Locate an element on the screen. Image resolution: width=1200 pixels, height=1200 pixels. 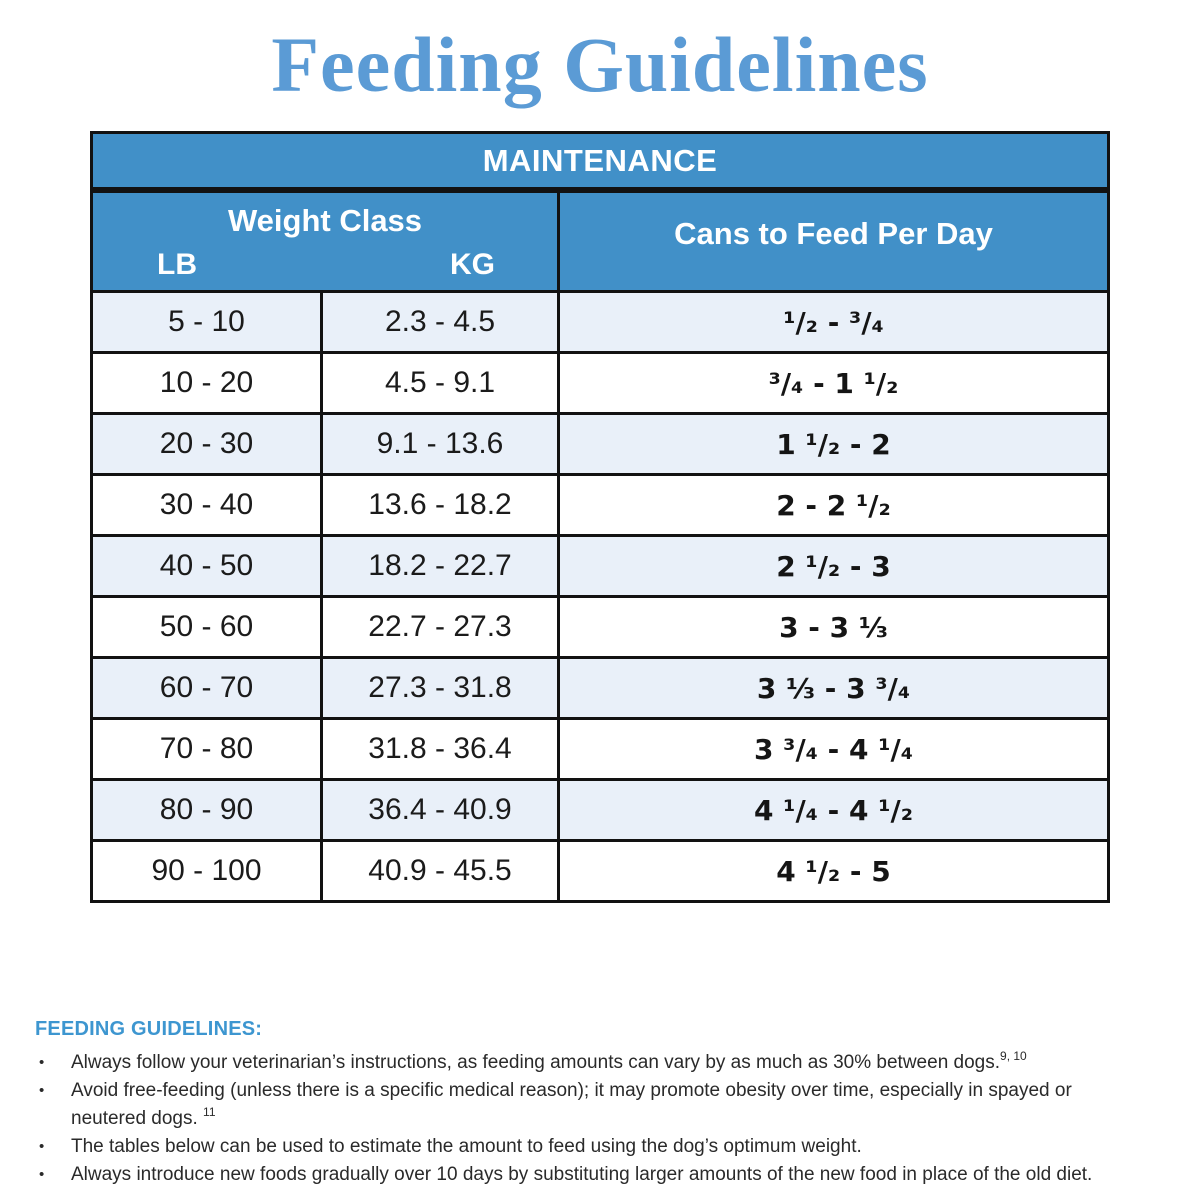
cans-value: 2 ¹/₂ - 3 is located at coordinates (833, 566).